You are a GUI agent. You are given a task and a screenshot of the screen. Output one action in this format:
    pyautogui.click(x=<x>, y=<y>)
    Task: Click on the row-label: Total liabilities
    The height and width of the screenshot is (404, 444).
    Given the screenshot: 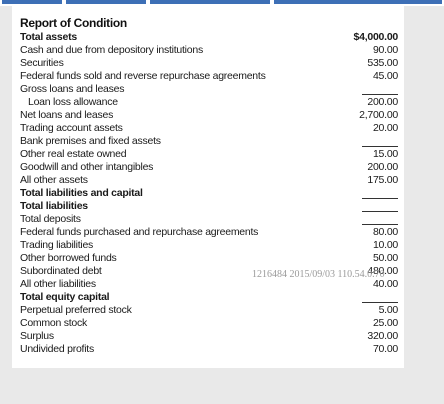 What is the action you would take?
    pyautogui.click(x=54, y=206)
    